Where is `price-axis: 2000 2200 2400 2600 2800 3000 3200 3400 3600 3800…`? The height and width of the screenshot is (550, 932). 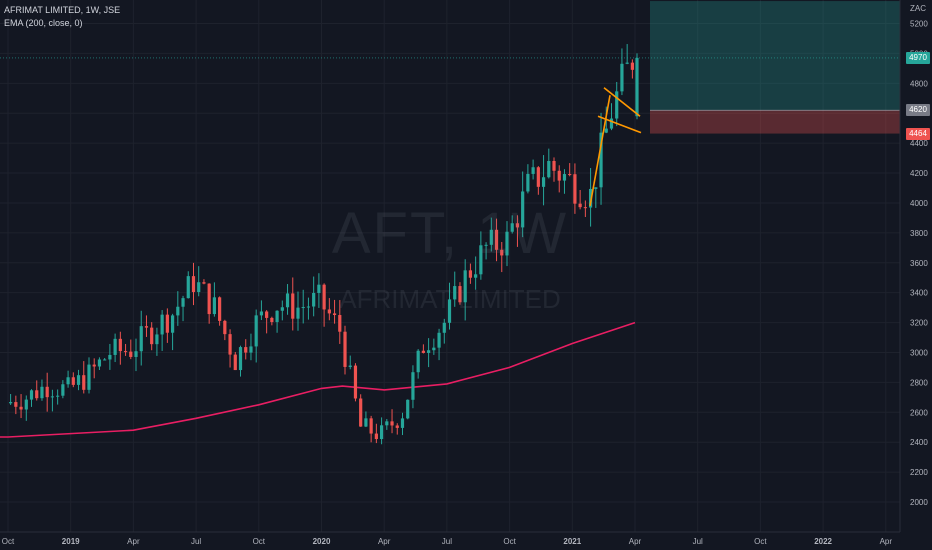
price-axis: 2000 2200 2400 2600 2800 3000 3200 3400 3600 3800… is located at coordinates (915, 275).